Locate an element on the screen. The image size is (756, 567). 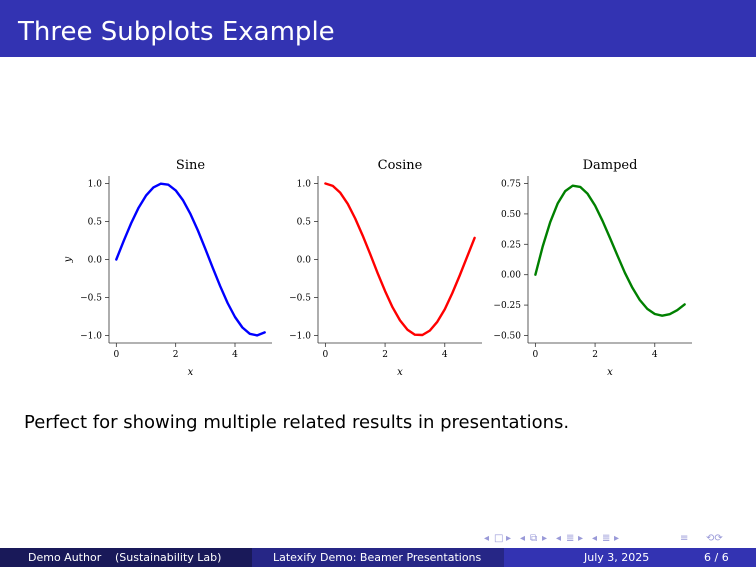
nav-subsection-next-icon: ▸ is located at coordinates (545, 538).